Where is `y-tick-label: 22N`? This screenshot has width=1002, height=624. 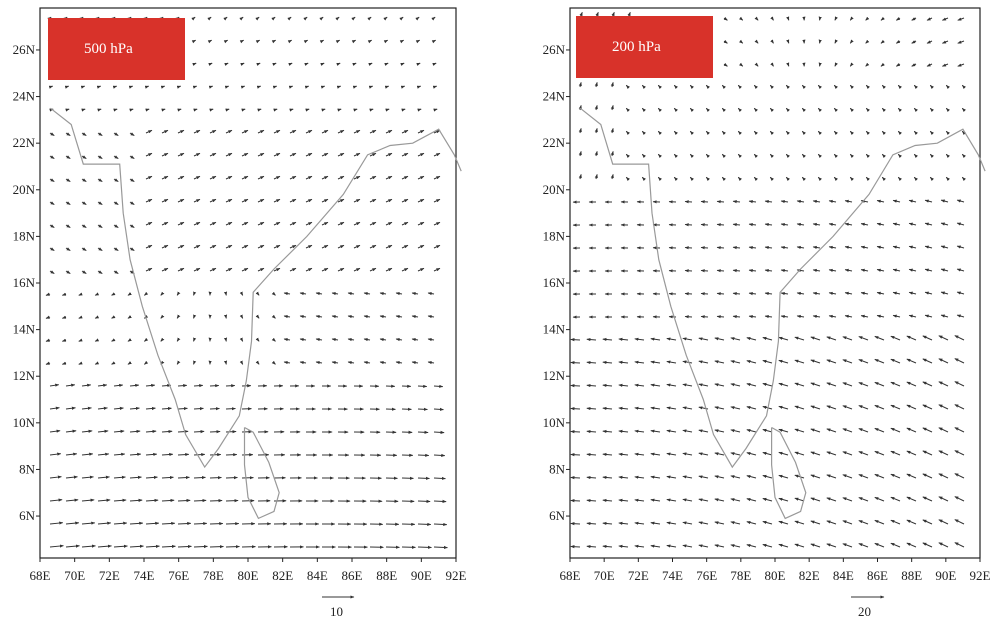 y-tick-label: 22N is located at coordinates (24, 142).